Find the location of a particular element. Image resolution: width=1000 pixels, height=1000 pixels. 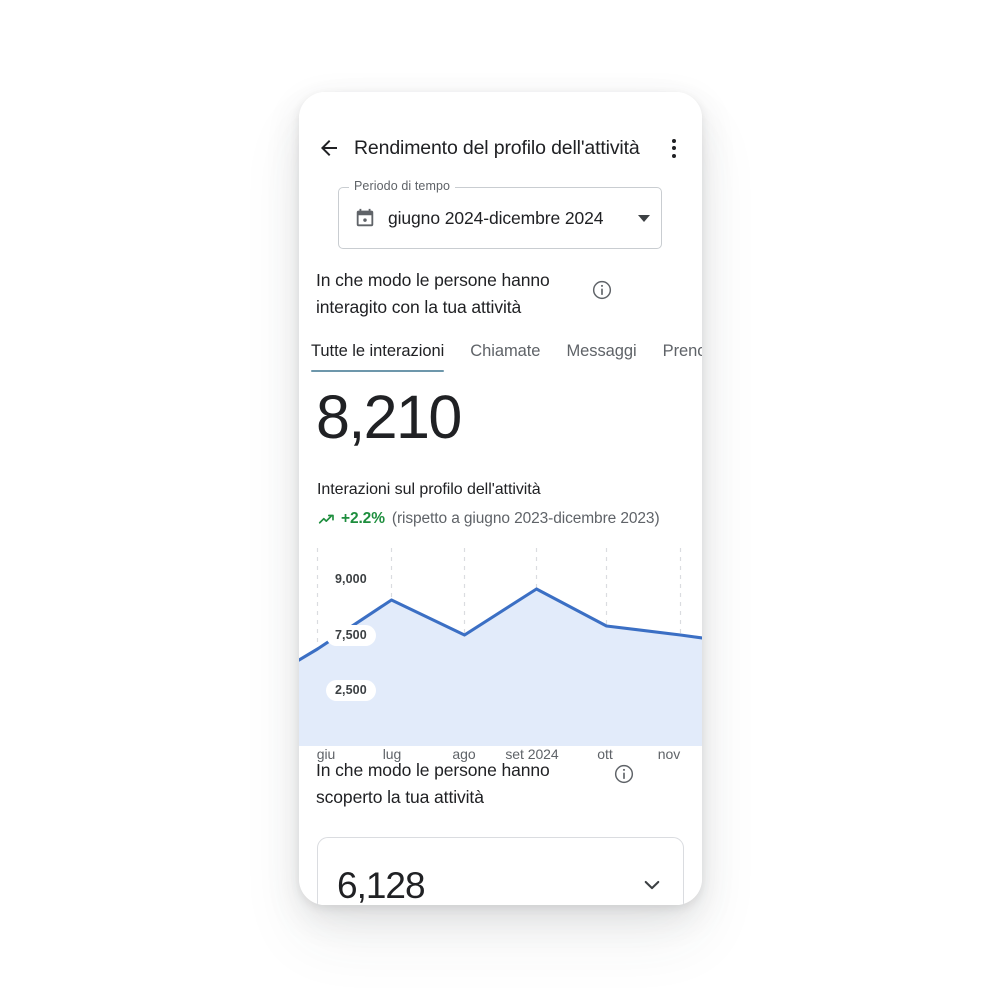

selected-period-value: giugno 2024-dicembre 2024 is located at coordinates (496, 217).